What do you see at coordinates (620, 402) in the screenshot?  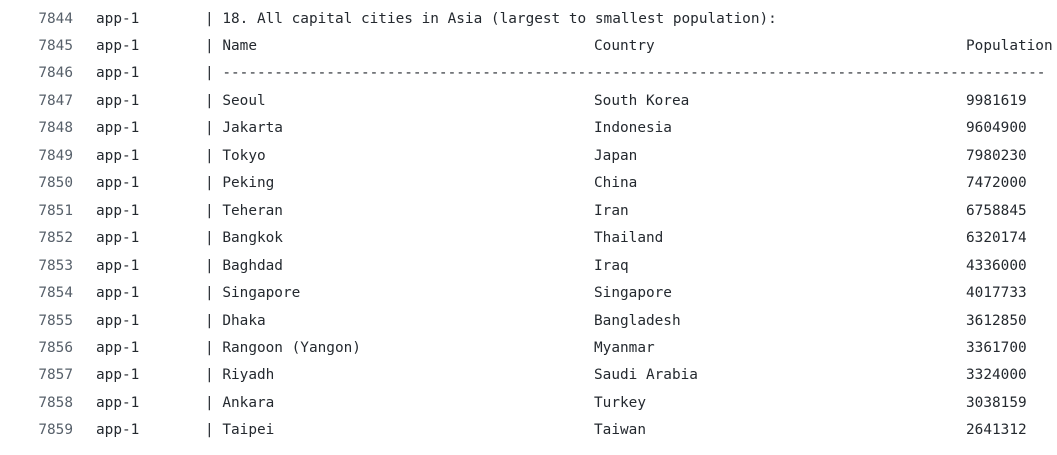 I see `log-text: Turkey` at bounding box center [620, 402].